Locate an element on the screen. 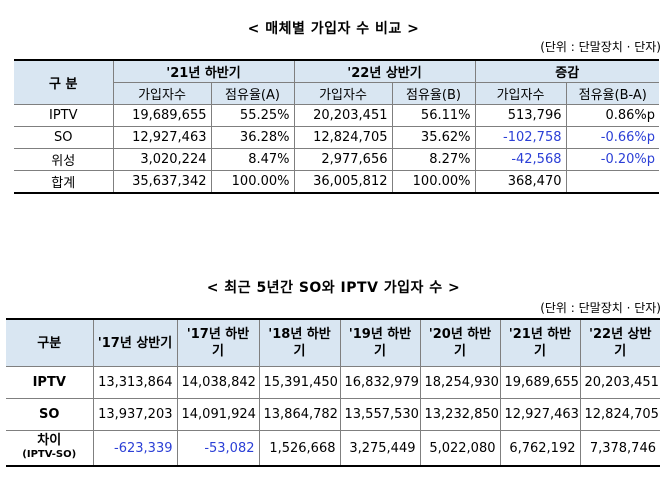  header-period: '20년 하반기 is located at coordinates (460, 343).